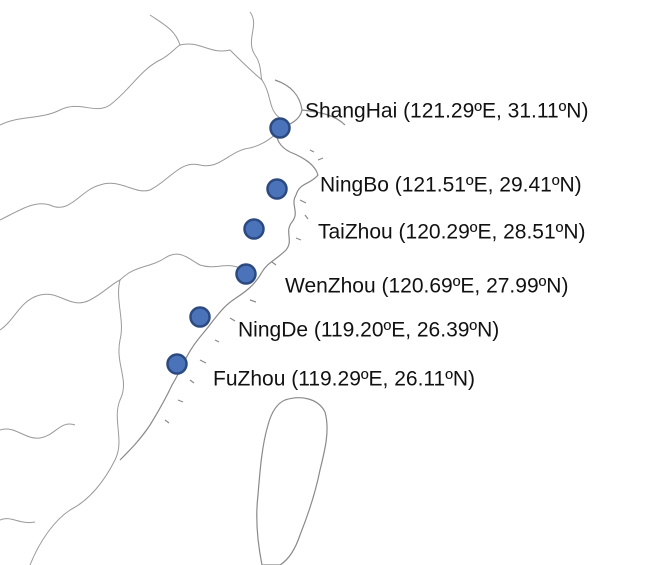 The height and width of the screenshot is (565, 656). I want to click on city-label: ShangHai (121.29ºE, 31.11ºN), so click(446, 111).